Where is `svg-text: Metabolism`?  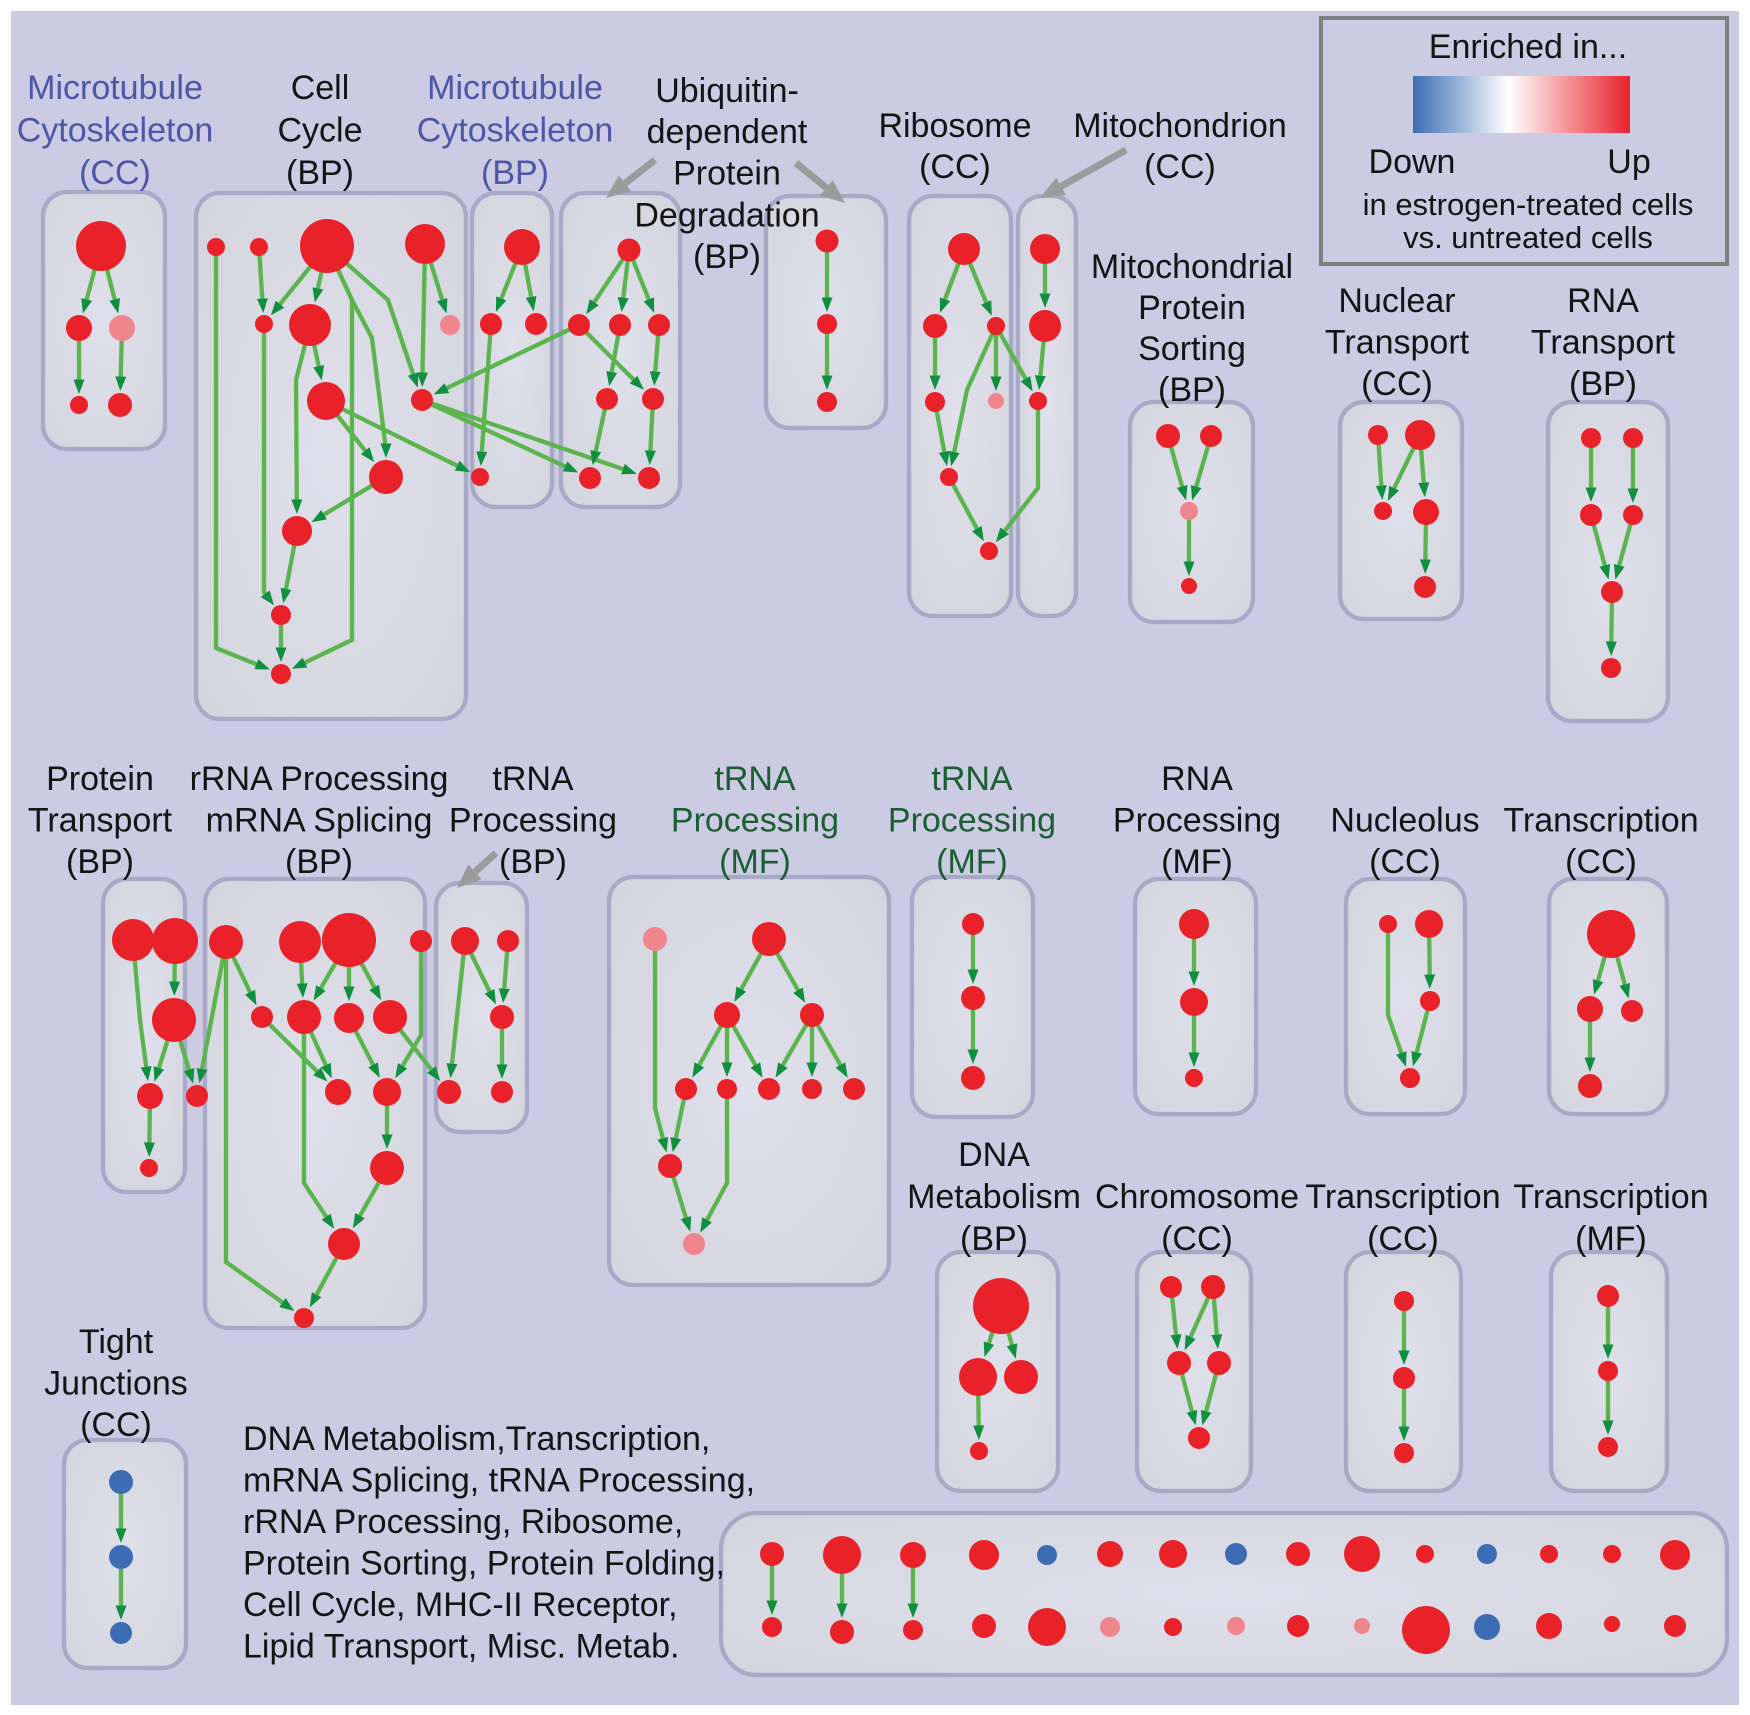
svg-text: Metabolism is located at coordinates (994, 1197).